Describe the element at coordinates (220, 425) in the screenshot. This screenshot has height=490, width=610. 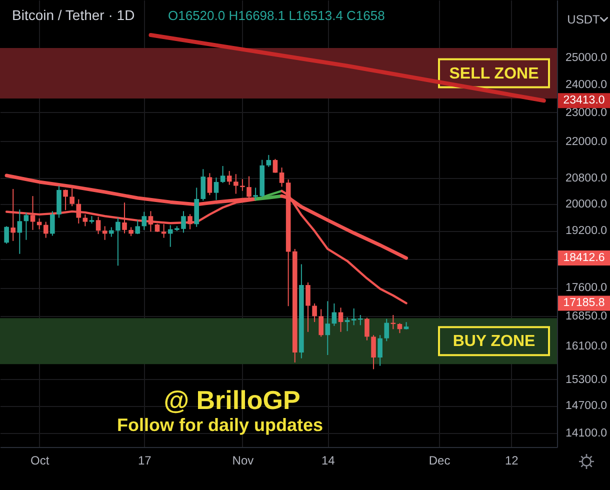
I see `annotation: Follow for daily updates` at that location.